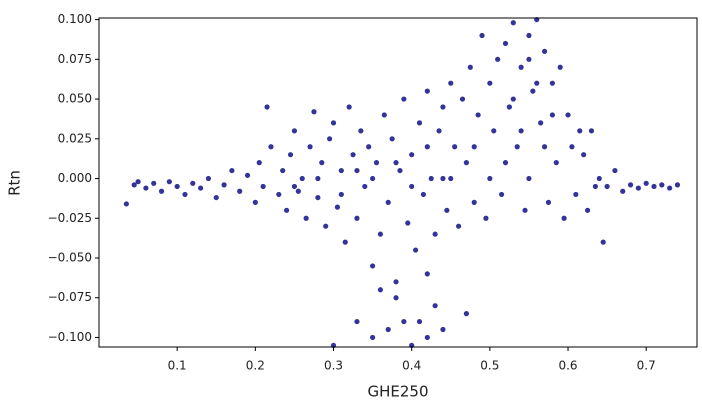  What do you see at coordinates (333, 366) in the screenshot?
I see `x-tick-label: 0.3` at bounding box center [333, 366].